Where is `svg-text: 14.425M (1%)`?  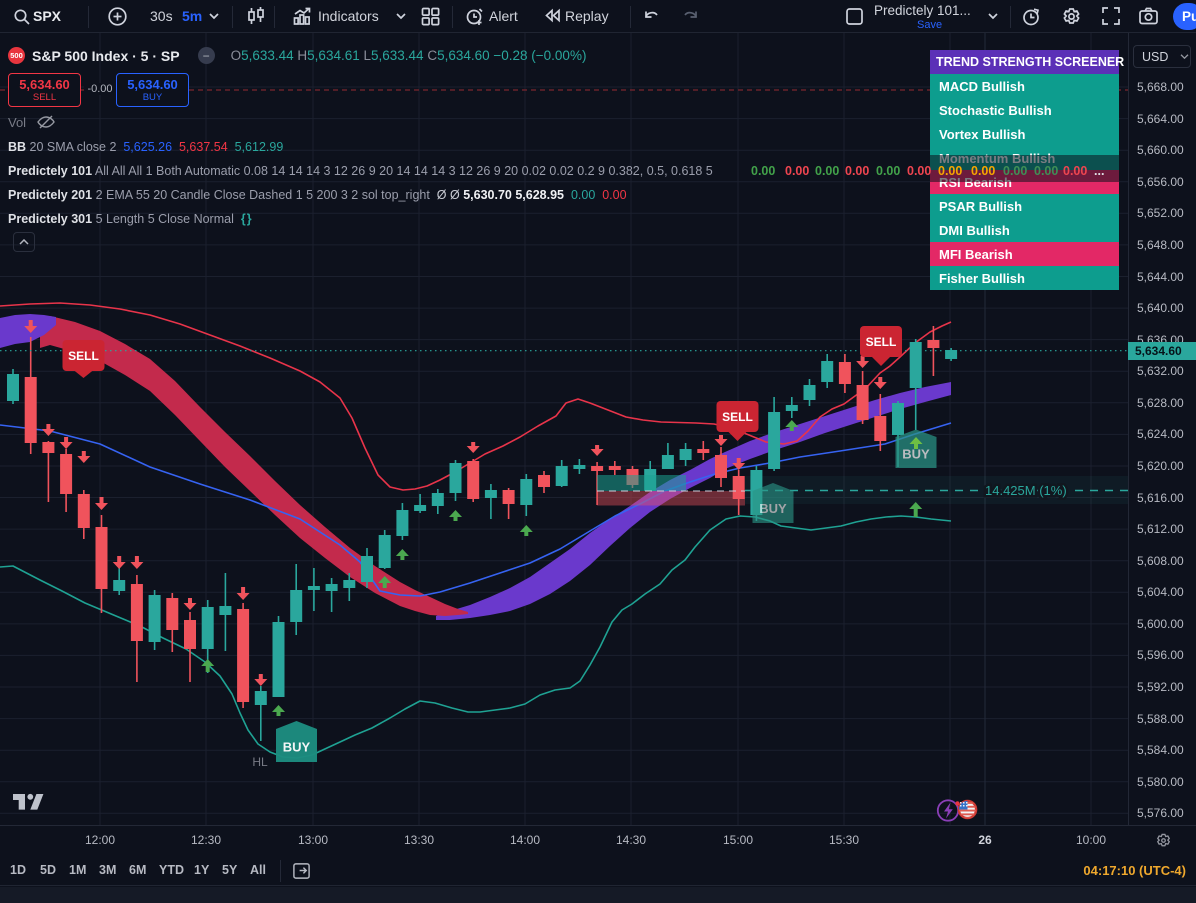 svg-text: 14.425M (1%) is located at coordinates (1026, 490).